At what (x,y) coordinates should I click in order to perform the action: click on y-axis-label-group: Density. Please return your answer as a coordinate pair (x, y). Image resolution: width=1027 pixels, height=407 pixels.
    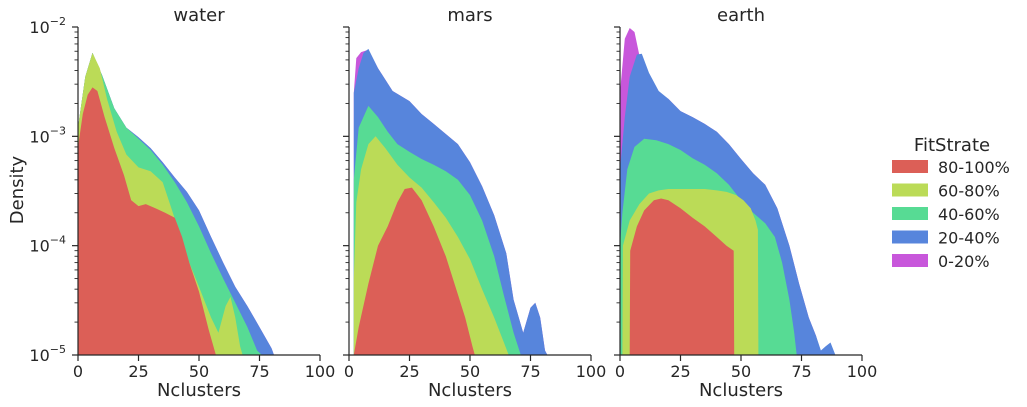
    Looking at the image, I should click on (17, 189).